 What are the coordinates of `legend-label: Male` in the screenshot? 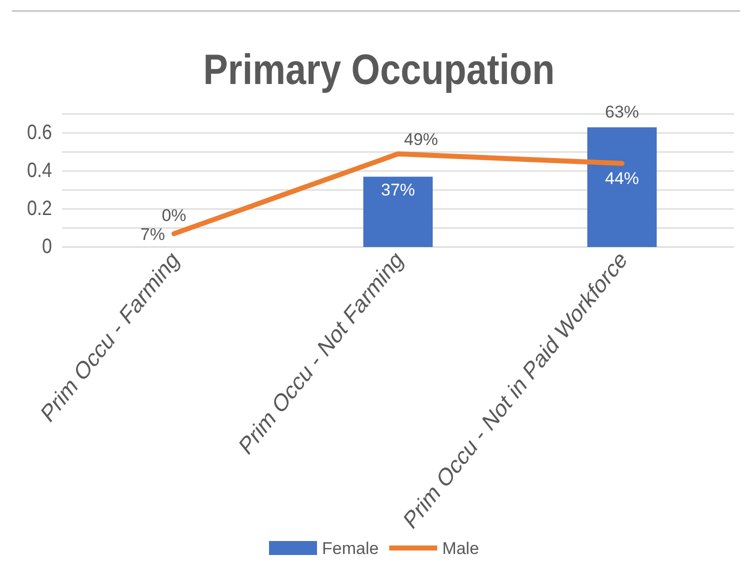 It's located at (461, 548).